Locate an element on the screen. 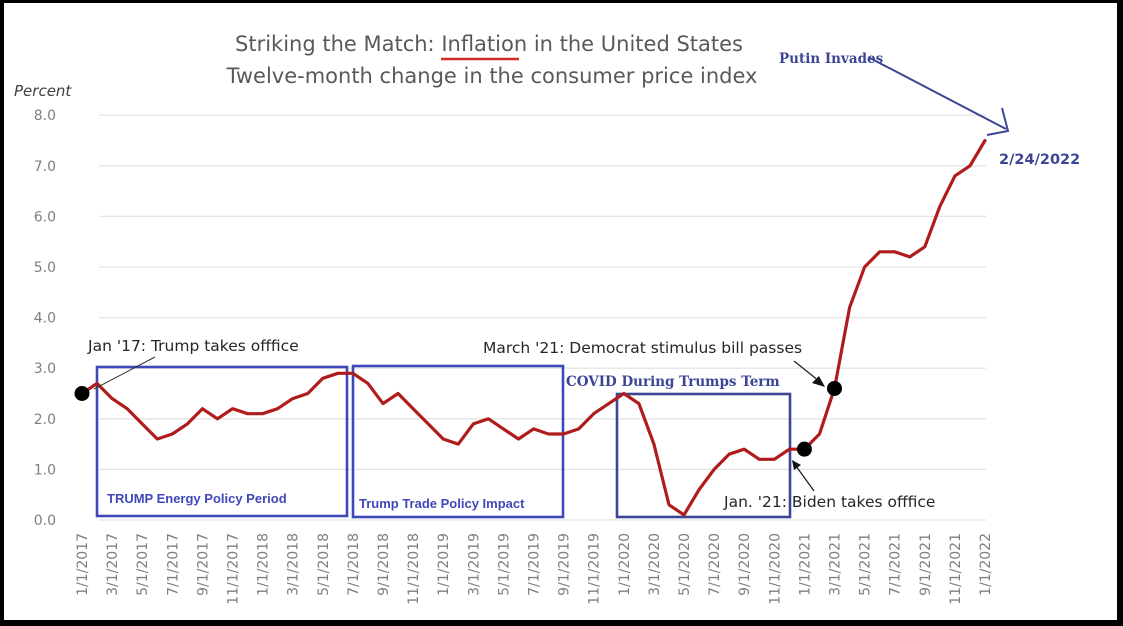  x-tick-label: 9/1/2018 is located at coordinates (384, 564).